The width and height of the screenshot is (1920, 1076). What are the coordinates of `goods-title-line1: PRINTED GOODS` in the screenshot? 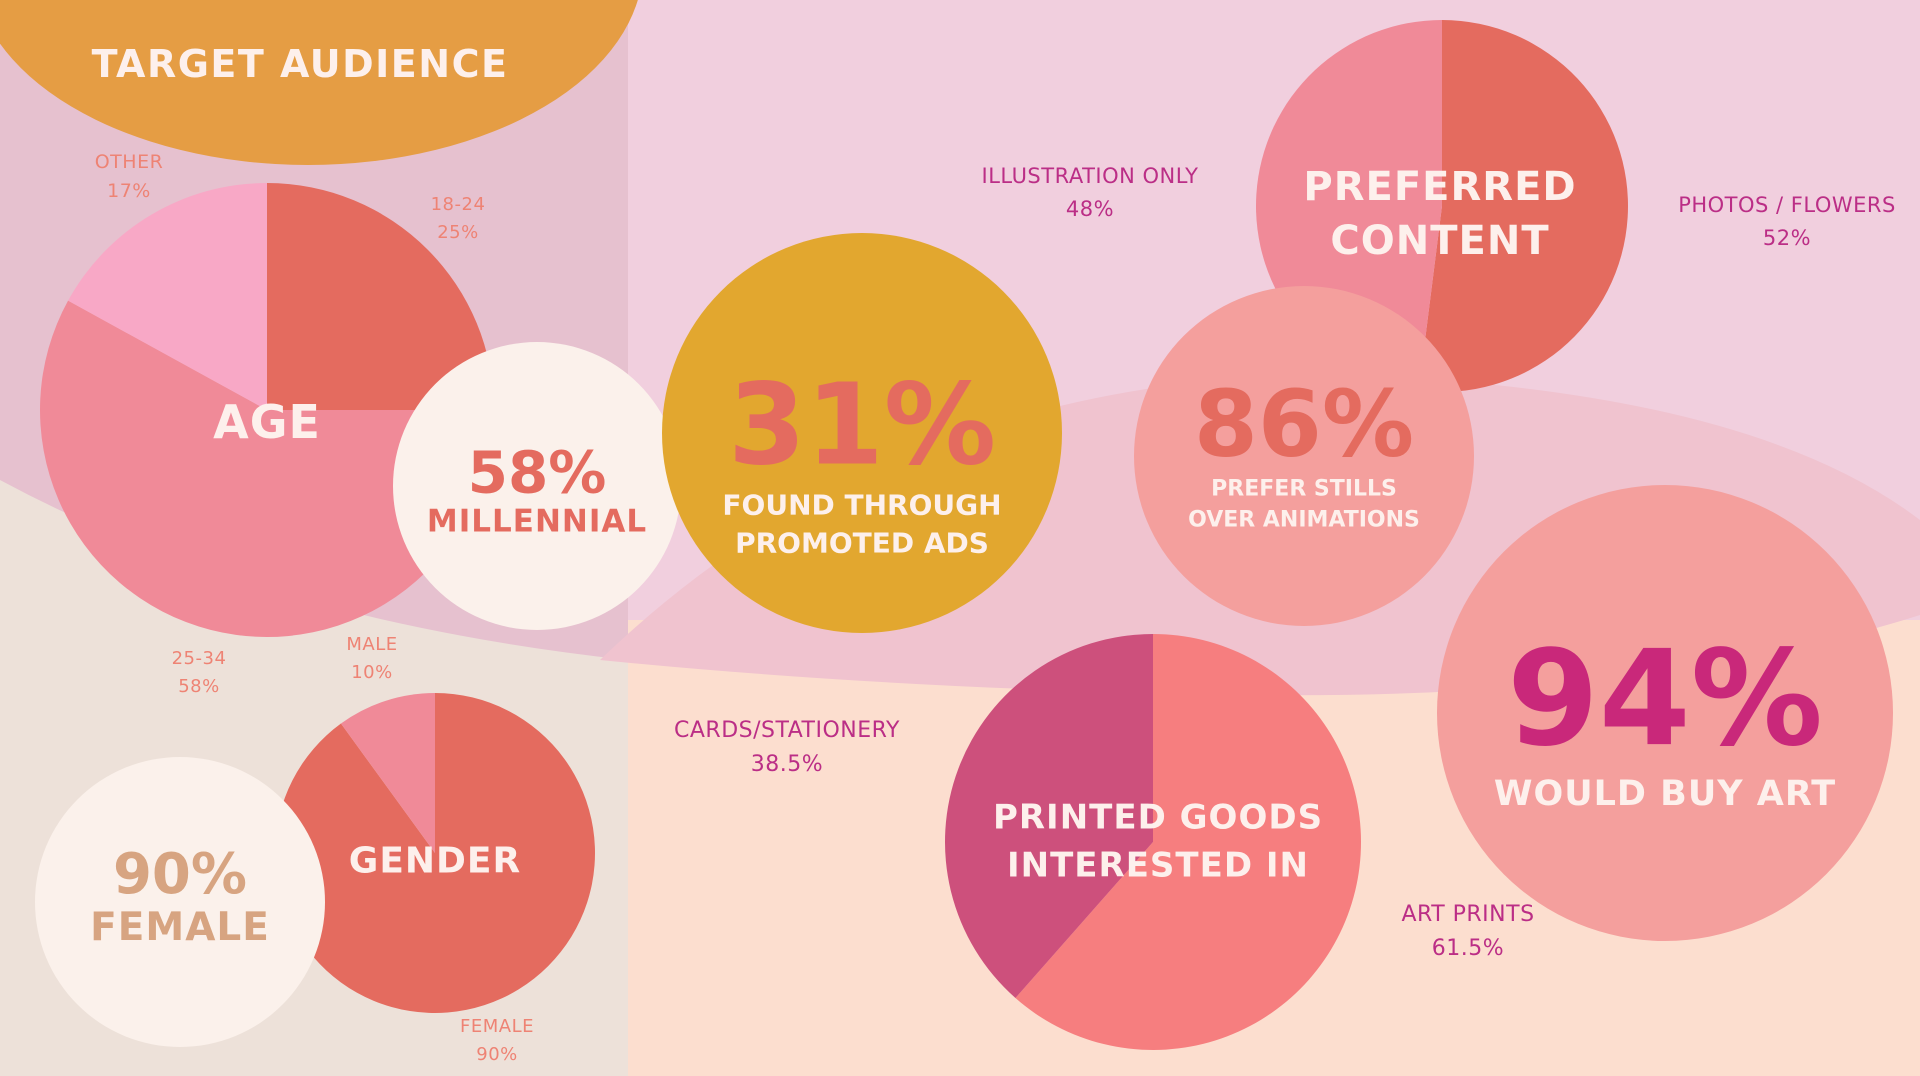 It's located at (1158, 817).